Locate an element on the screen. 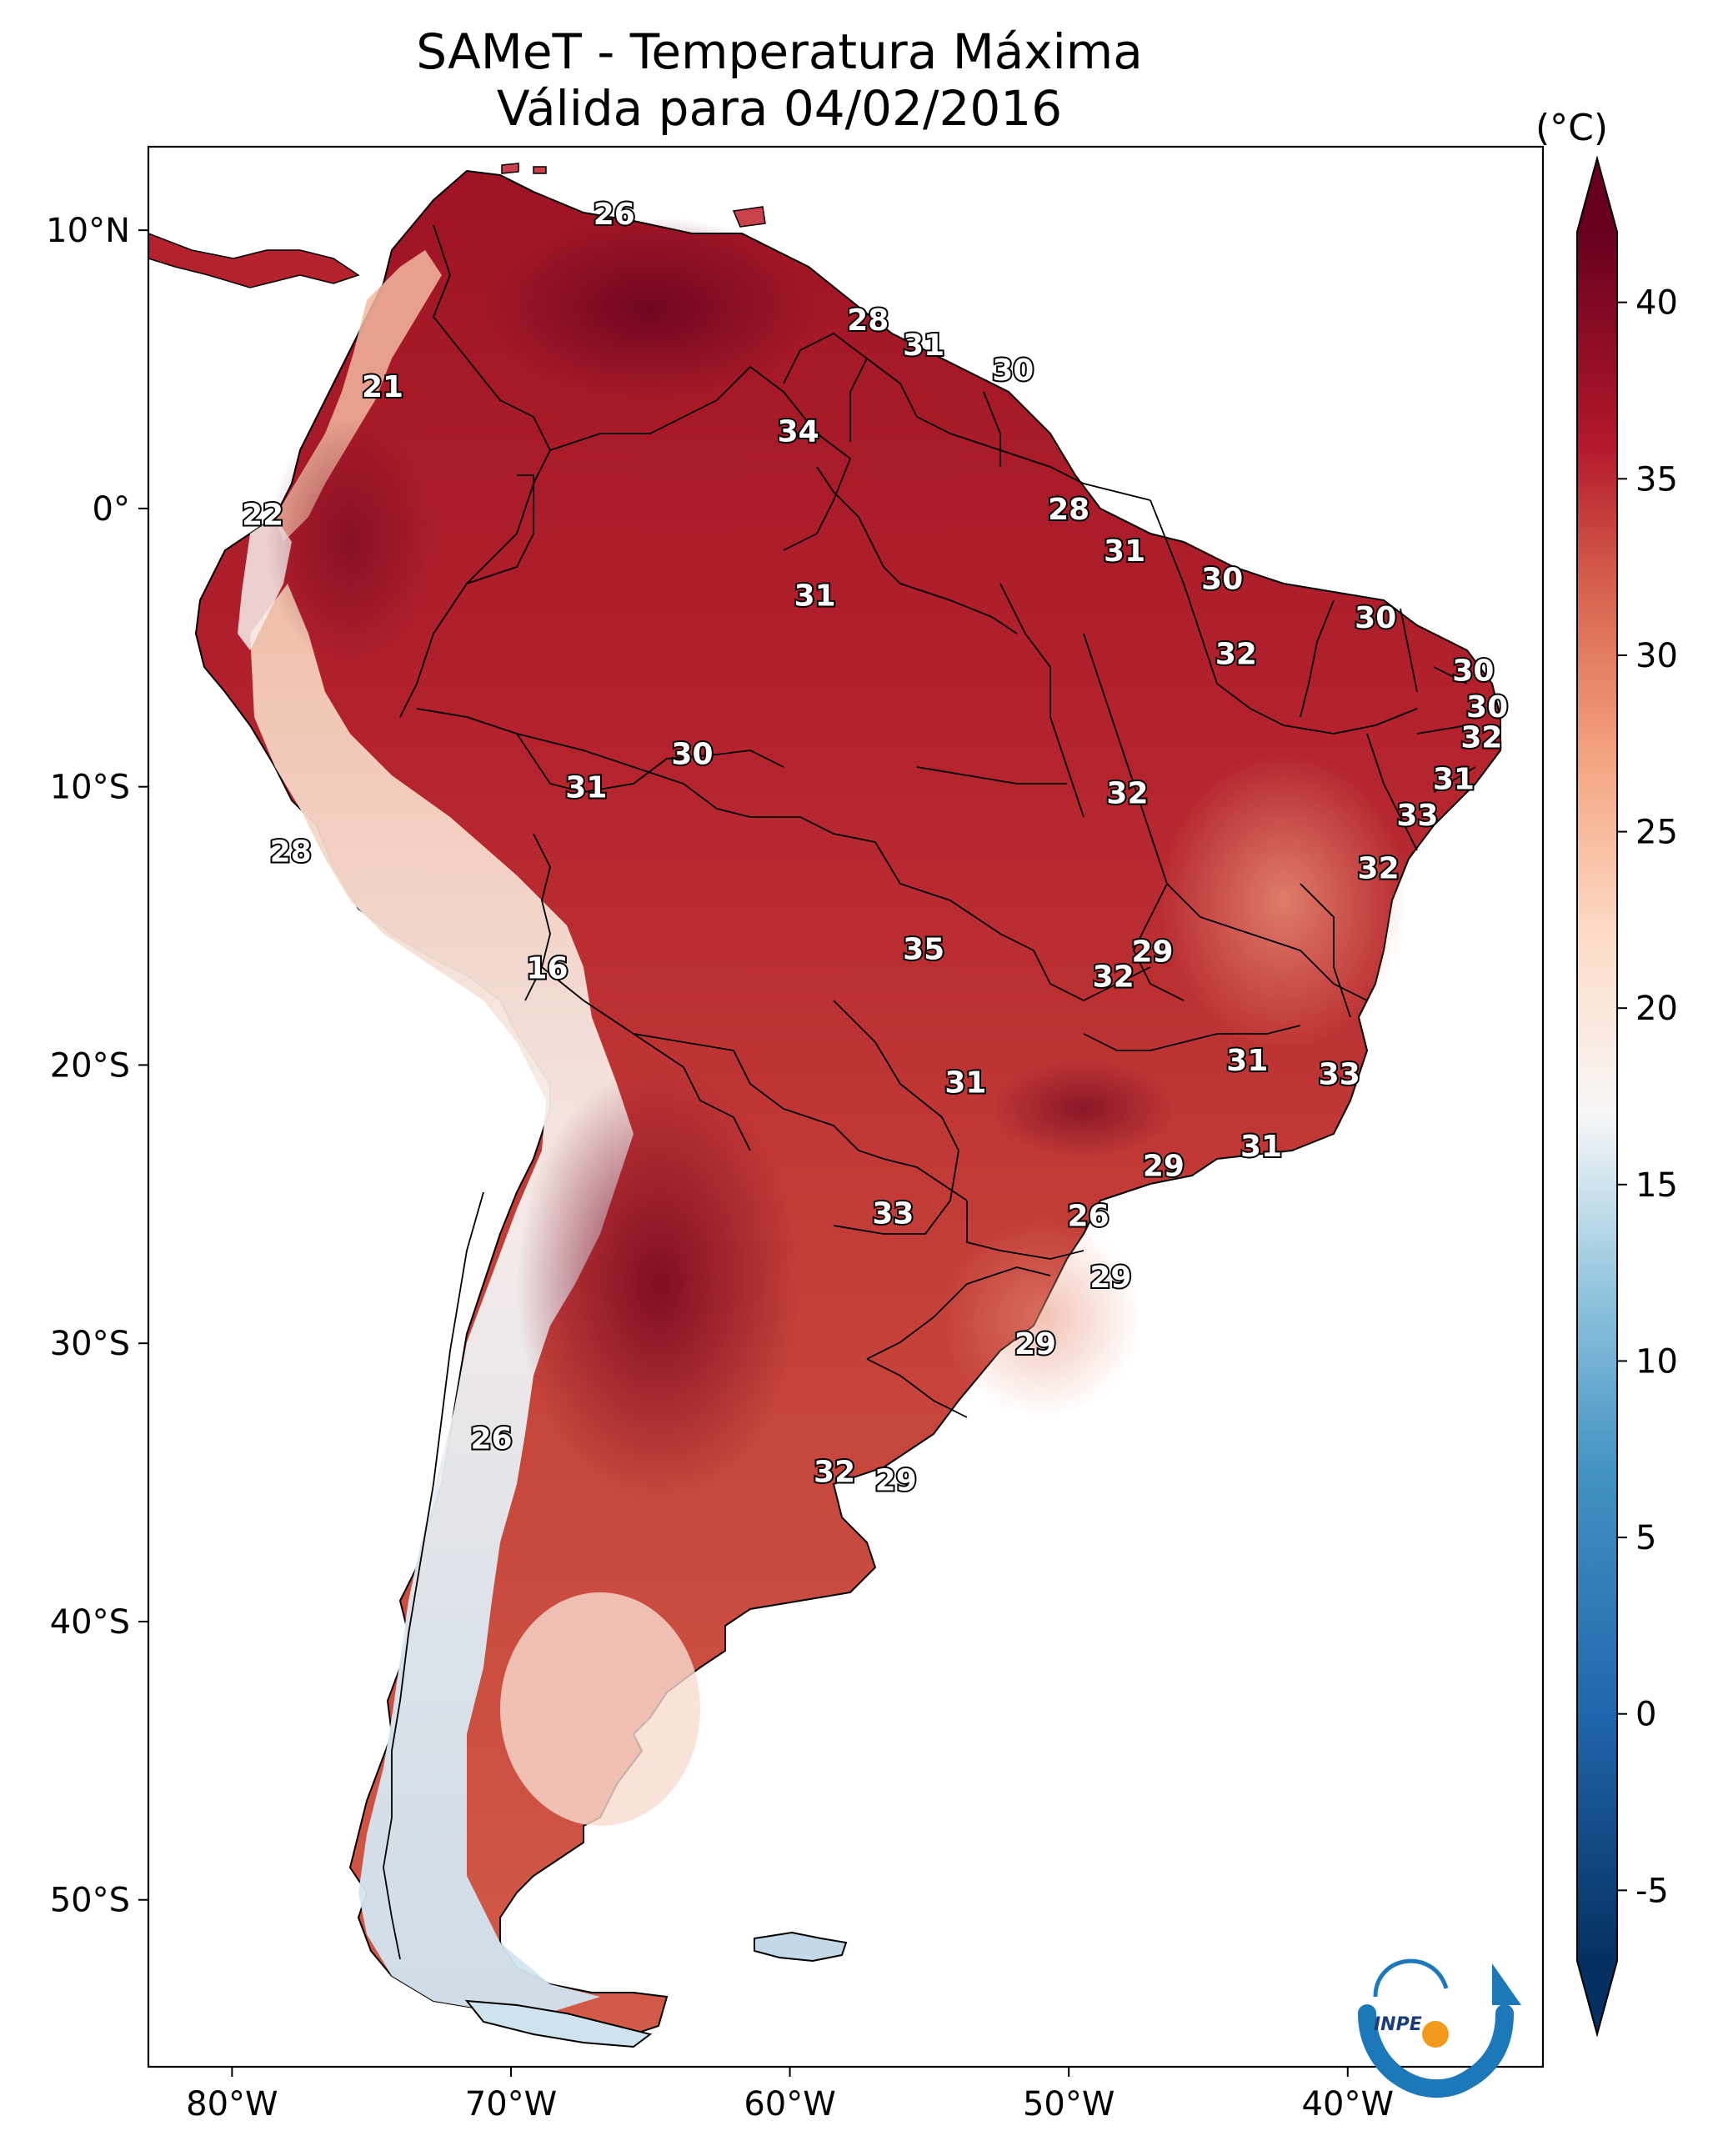 The image size is (1723, 2156). colorbar-outline is located at coordinates (1597, 1096).